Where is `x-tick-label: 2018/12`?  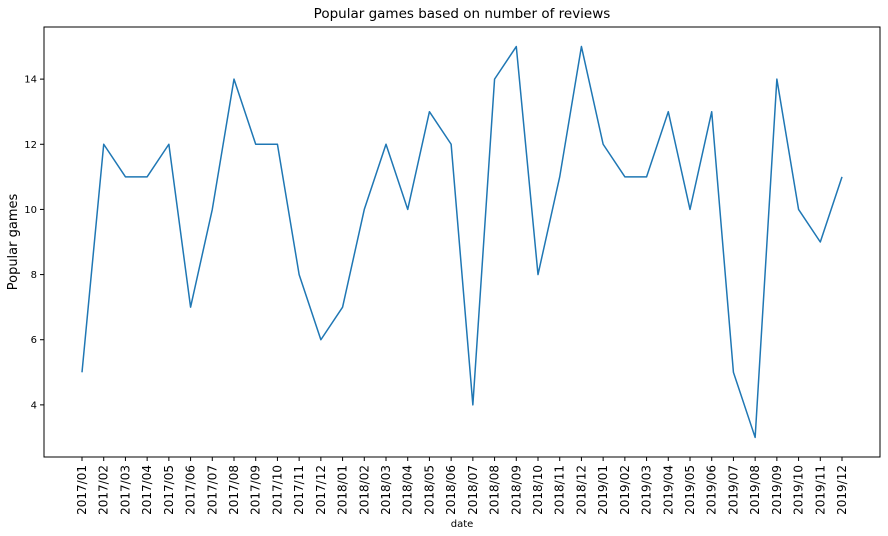 x-tick-label: 2018/12 is located at coordinates (581, 490).